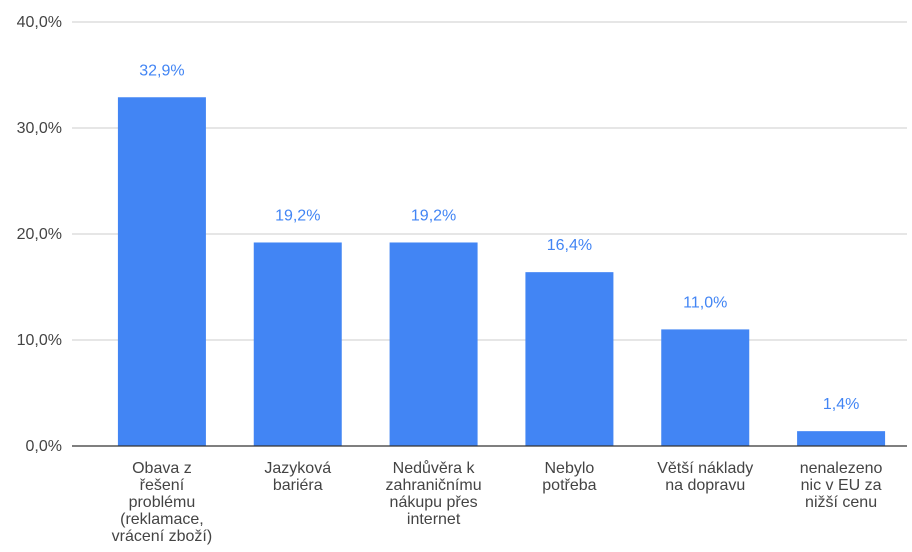 This screenshot has width=912, height=552. I want to click on data-label: 1,4%, so click(841, 404).